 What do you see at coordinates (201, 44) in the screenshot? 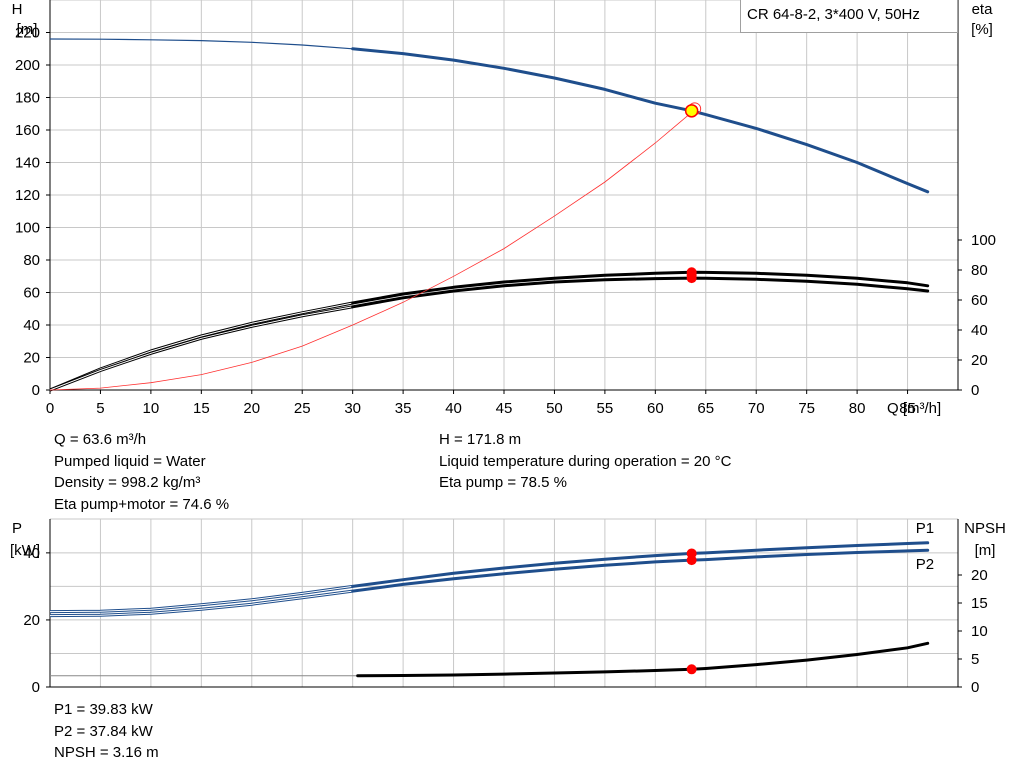
I see `head-curve-extrapolated` at bounding box center [201, 44].